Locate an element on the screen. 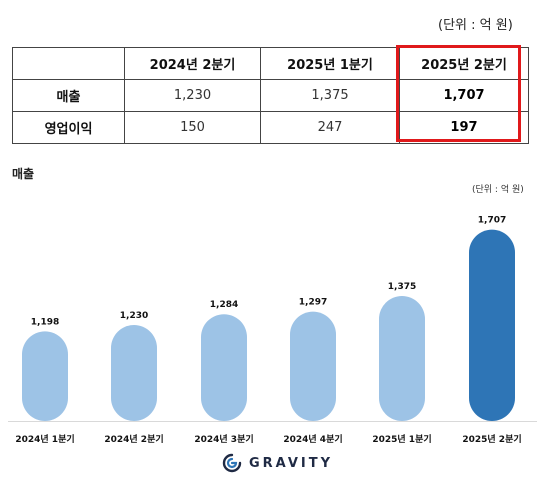 This screenshot has width=545, height=480. bar-value-label: 1,230 is located at coordinates (134, 316).